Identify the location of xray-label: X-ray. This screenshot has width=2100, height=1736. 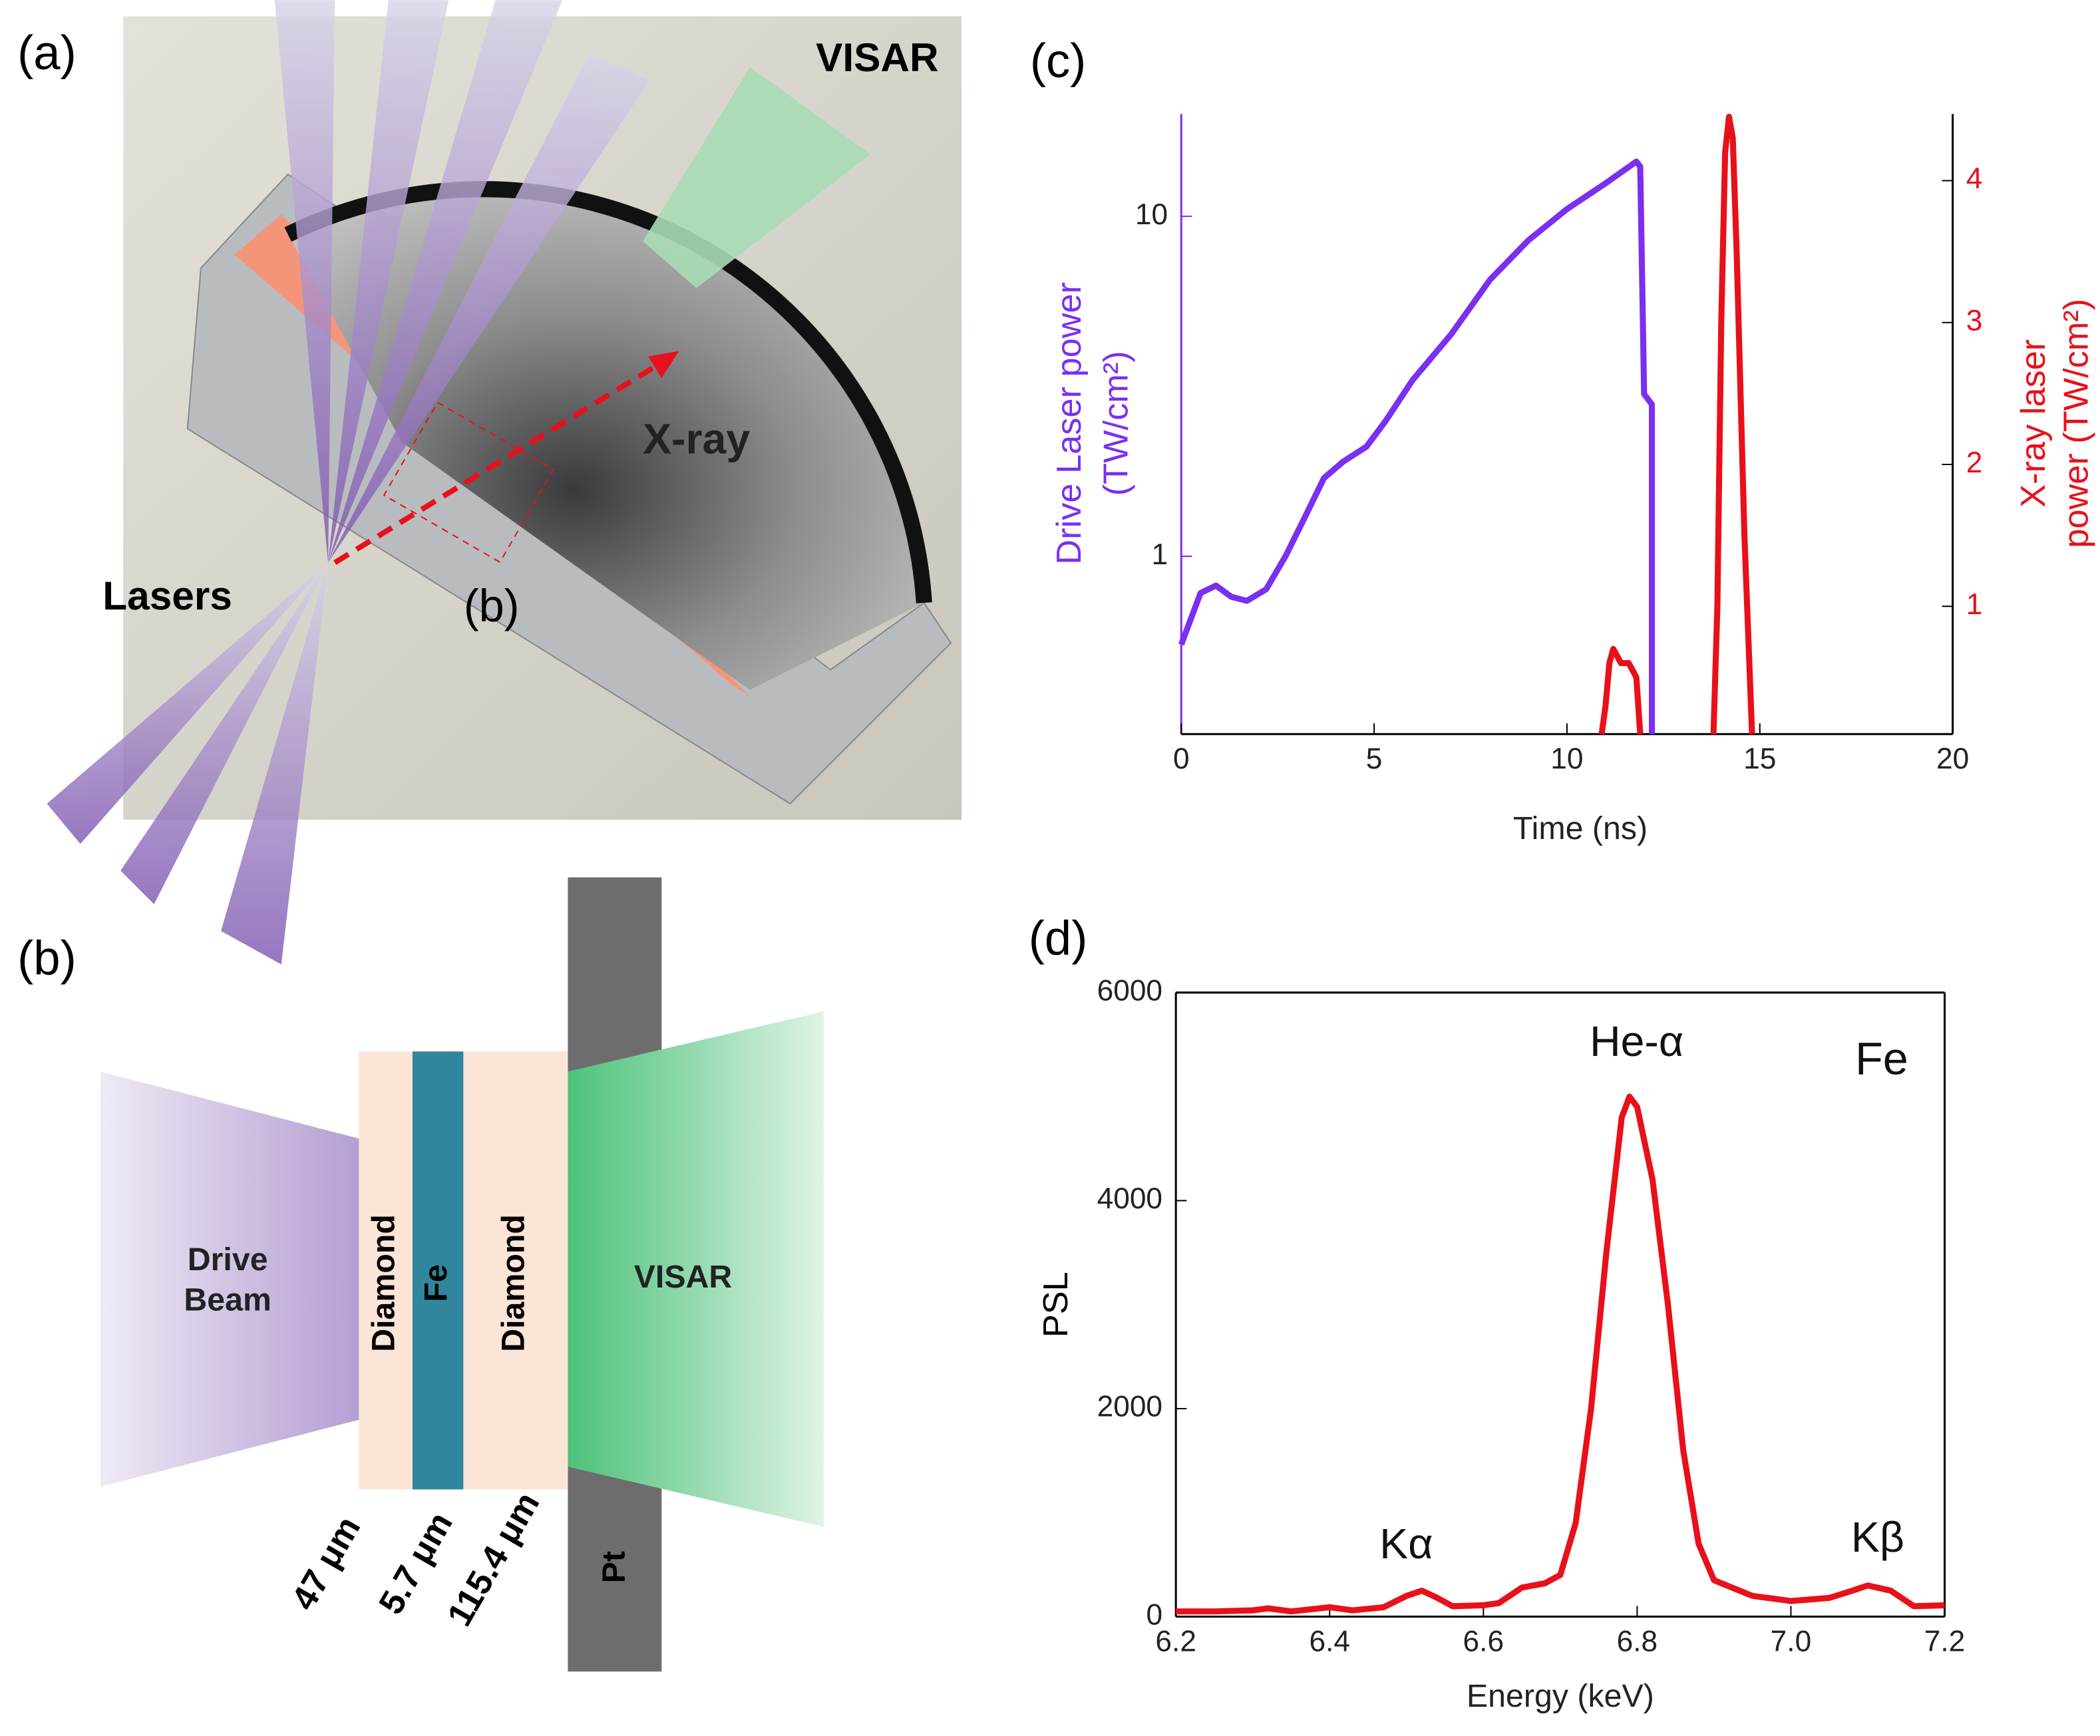
(696, 438).